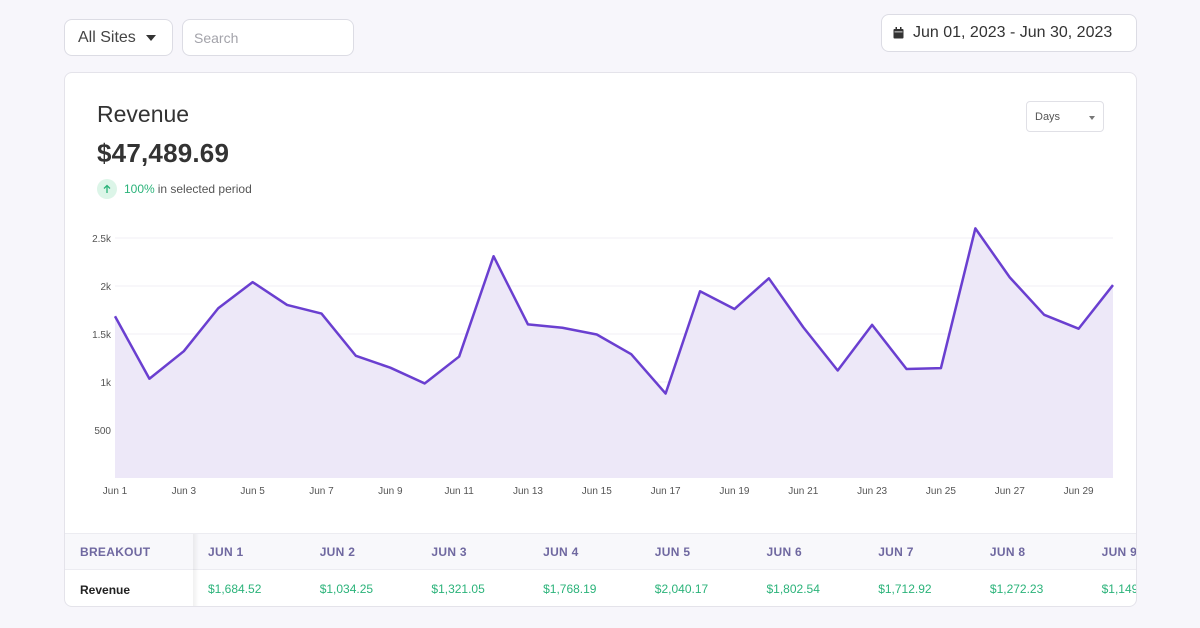  I want to click on breakout-row-label: Revenue, so click(105, 590).